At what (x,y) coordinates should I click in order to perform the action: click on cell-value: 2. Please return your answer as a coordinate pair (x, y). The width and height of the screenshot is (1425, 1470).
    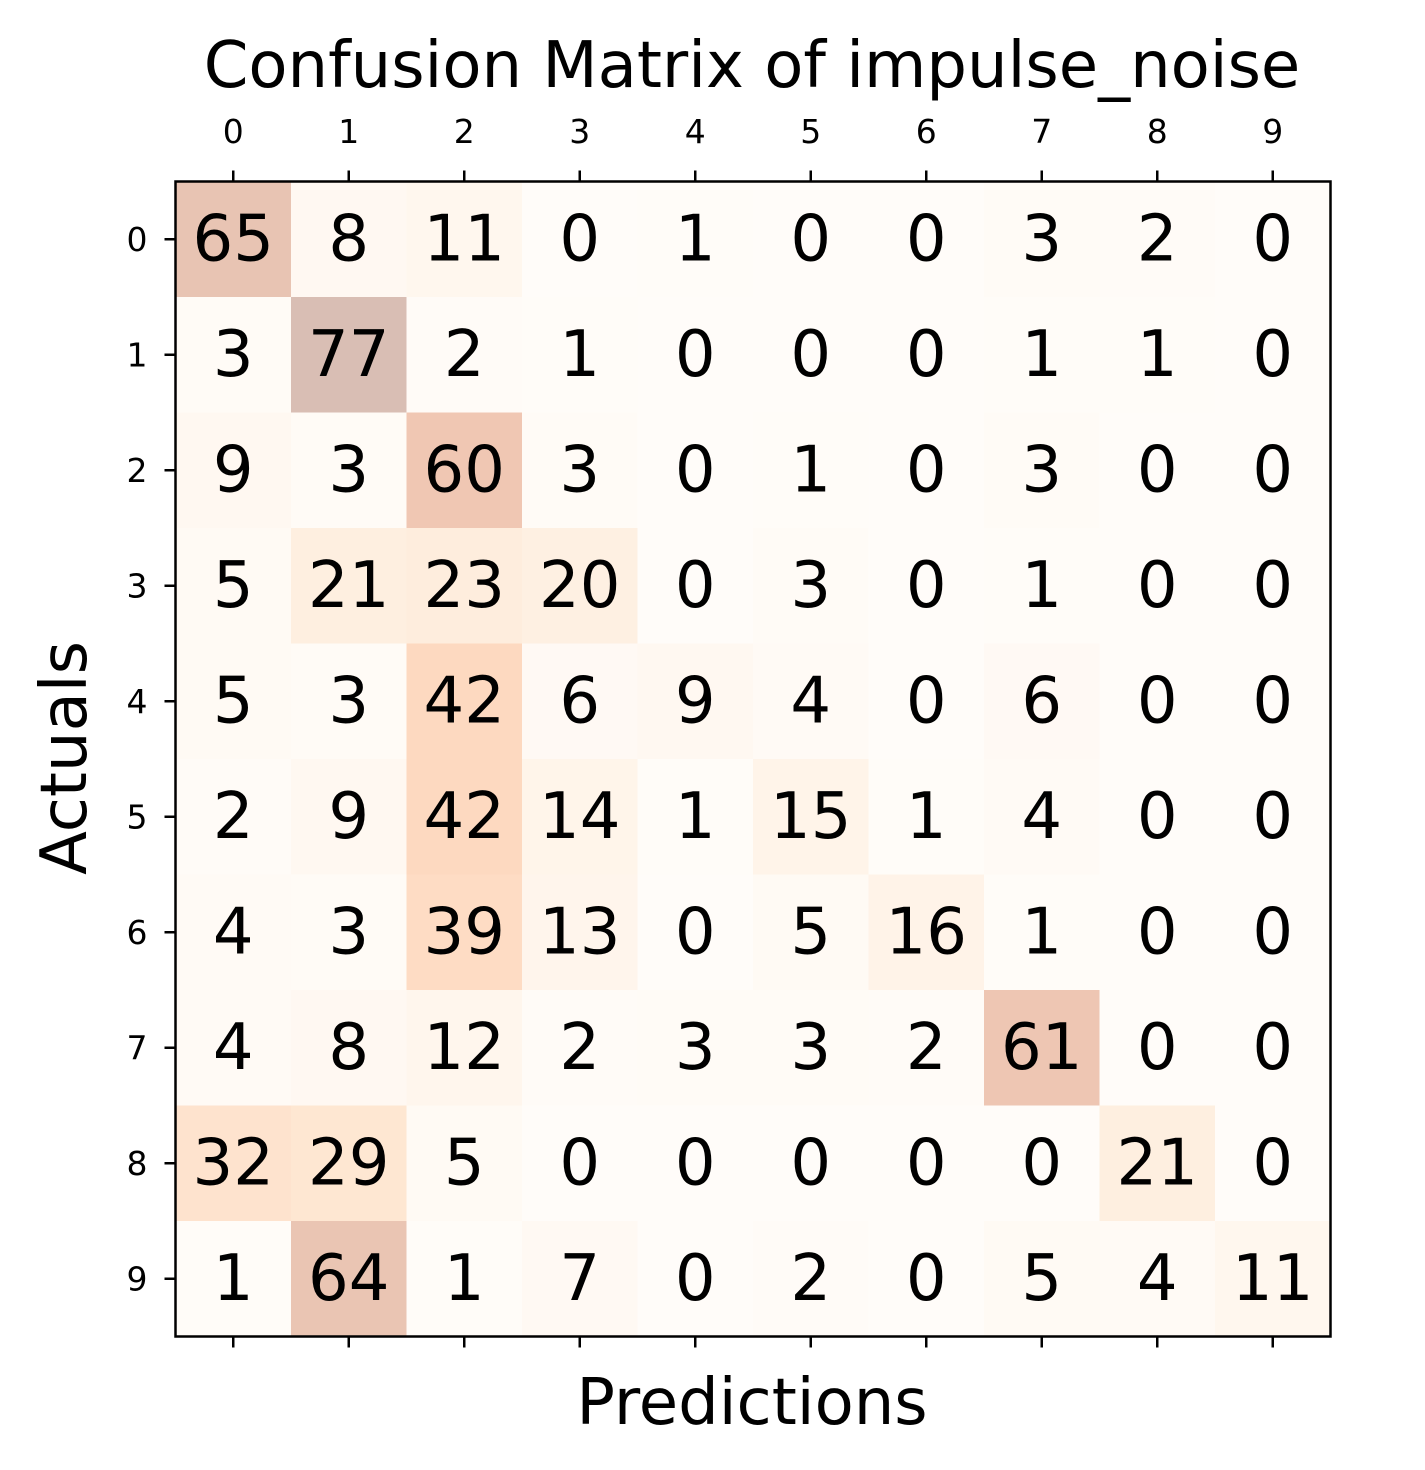
    Looking at the image, I should click on (579, 1048).